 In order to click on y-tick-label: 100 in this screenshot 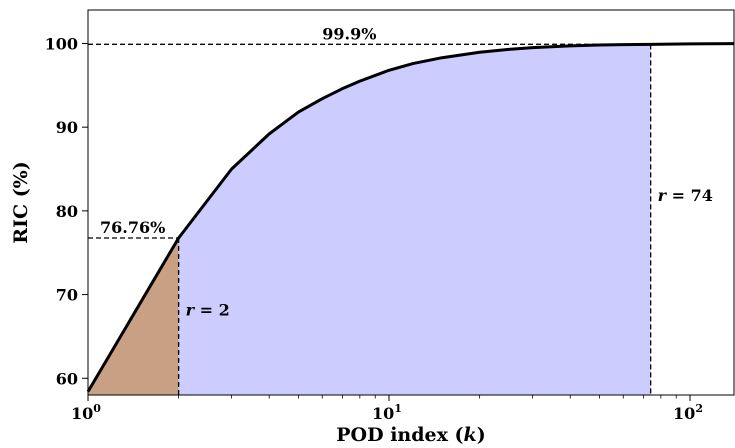, I will do `click(61, 43)`.